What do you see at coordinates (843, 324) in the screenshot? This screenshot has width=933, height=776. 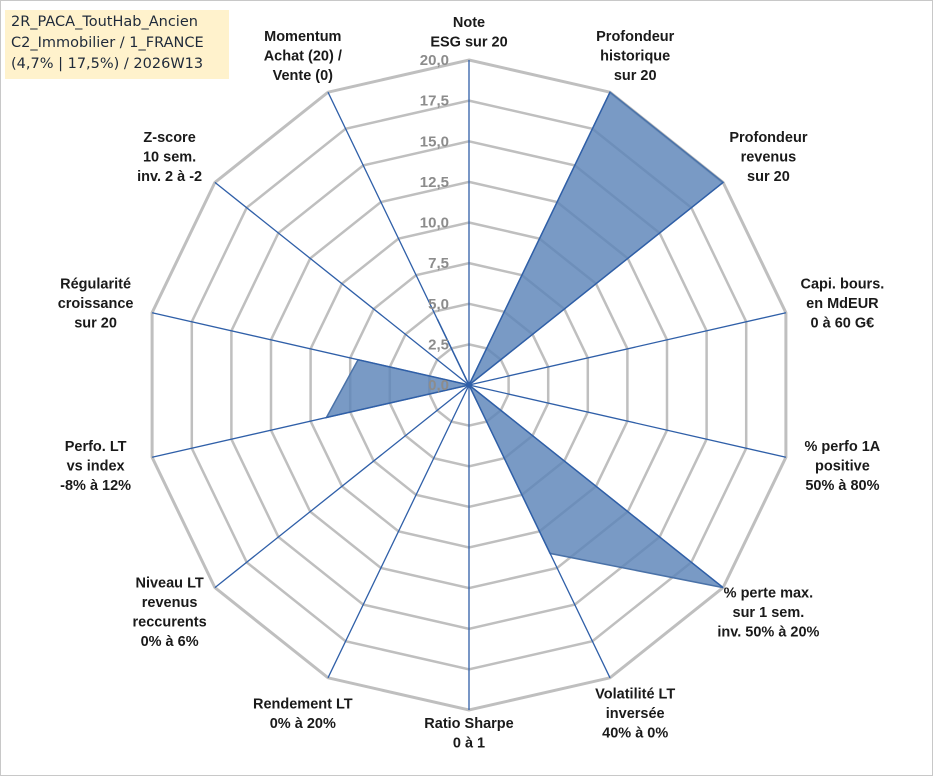 I see `axis-label: 0 à 60 G€` at bounding box center [843, 324].